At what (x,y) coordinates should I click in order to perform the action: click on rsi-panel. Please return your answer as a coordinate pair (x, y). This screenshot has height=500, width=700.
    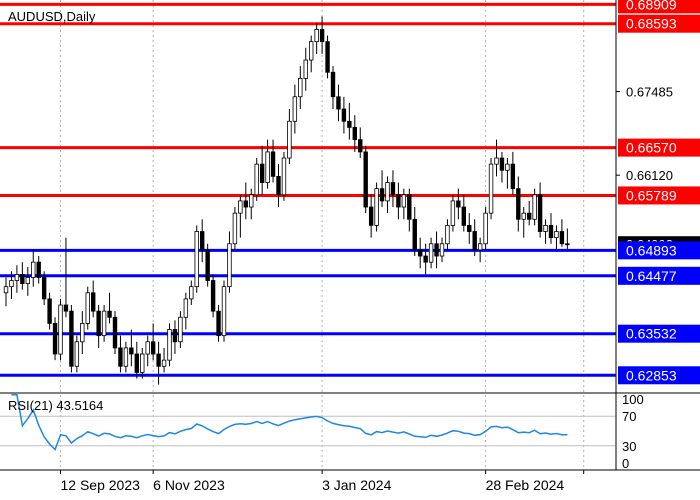
    Looking at the image, I should click on (350, 421).